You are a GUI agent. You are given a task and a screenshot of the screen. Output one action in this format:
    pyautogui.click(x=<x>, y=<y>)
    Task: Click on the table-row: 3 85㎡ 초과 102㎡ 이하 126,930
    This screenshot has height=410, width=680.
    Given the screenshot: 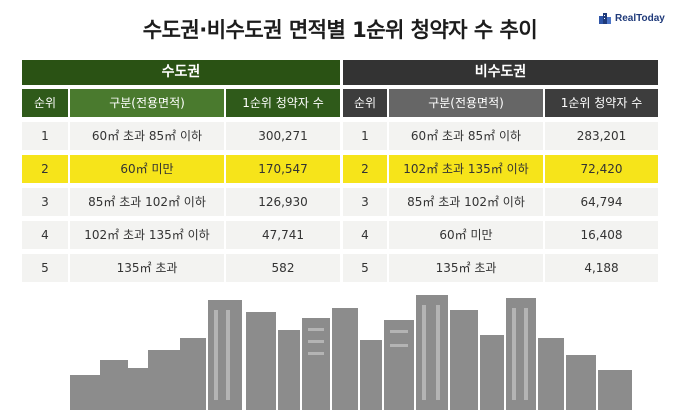 What is the action you would take?
    pyautogui.click(x=181, y=202)
    